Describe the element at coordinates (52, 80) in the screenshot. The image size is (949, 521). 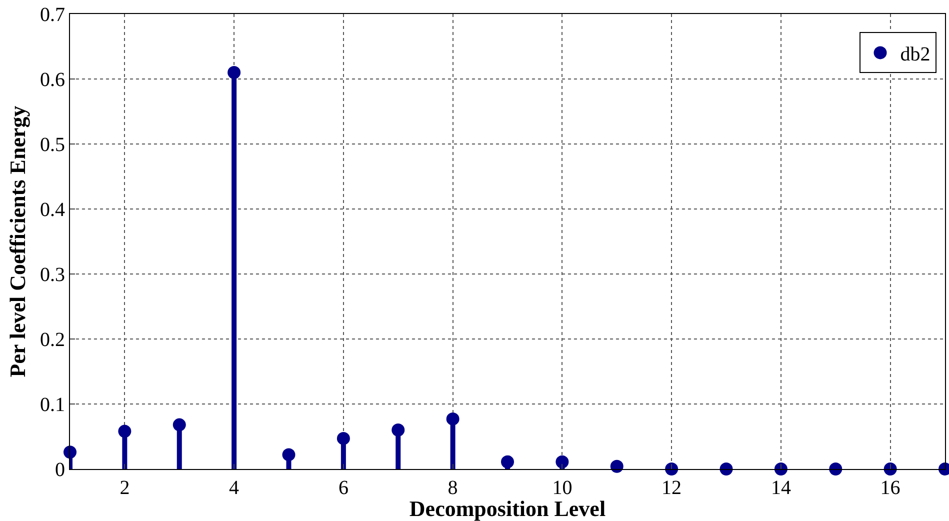
I see `y-tick-label: 0.6` at that location.